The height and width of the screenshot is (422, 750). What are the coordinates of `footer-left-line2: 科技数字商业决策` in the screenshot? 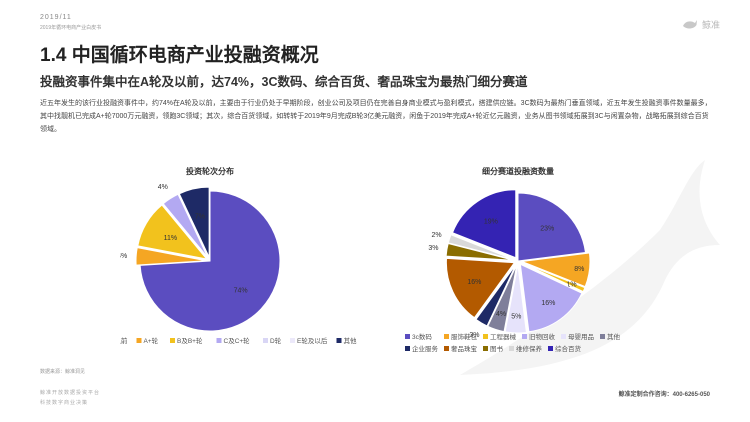 It's located at (64, 403).